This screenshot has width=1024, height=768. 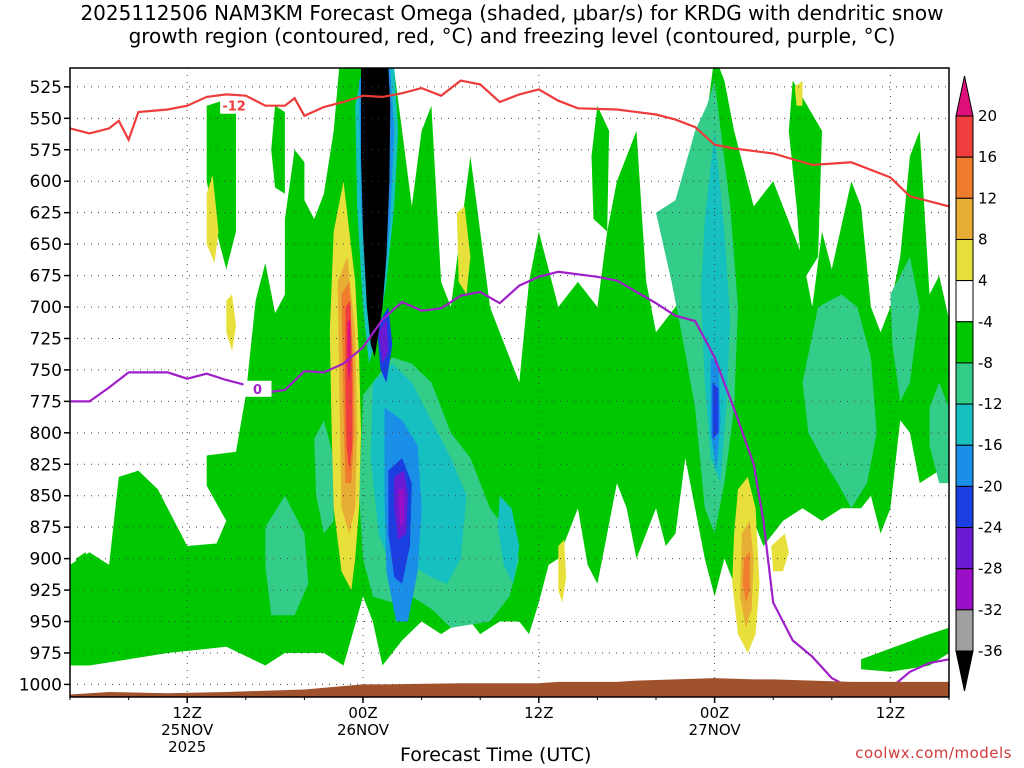 What do you see at coordinates (46, 308) in the screenshot?
I see `y-tick-label: 700` at bounding box center [46, 308].